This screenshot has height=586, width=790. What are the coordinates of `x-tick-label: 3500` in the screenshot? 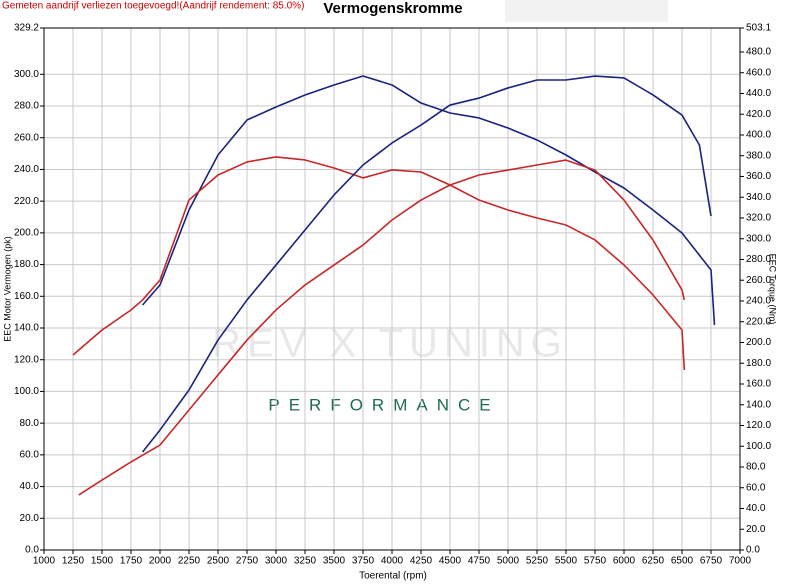 It's located at (334, 561).